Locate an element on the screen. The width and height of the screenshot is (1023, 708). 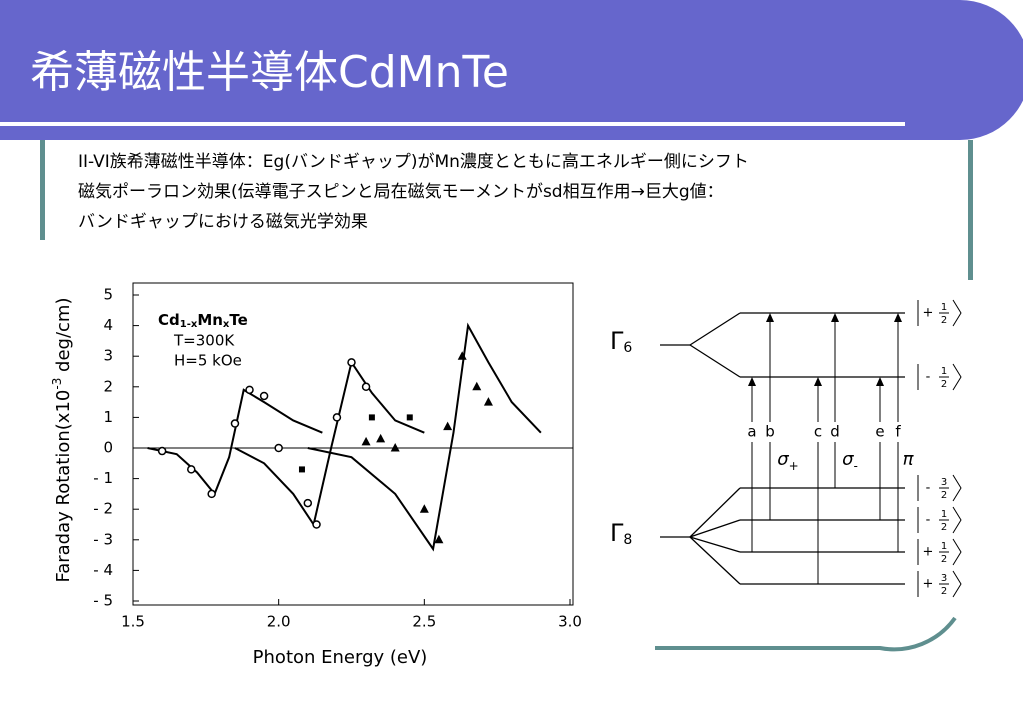
polarization: σ- is located at coordinates (850, 461).